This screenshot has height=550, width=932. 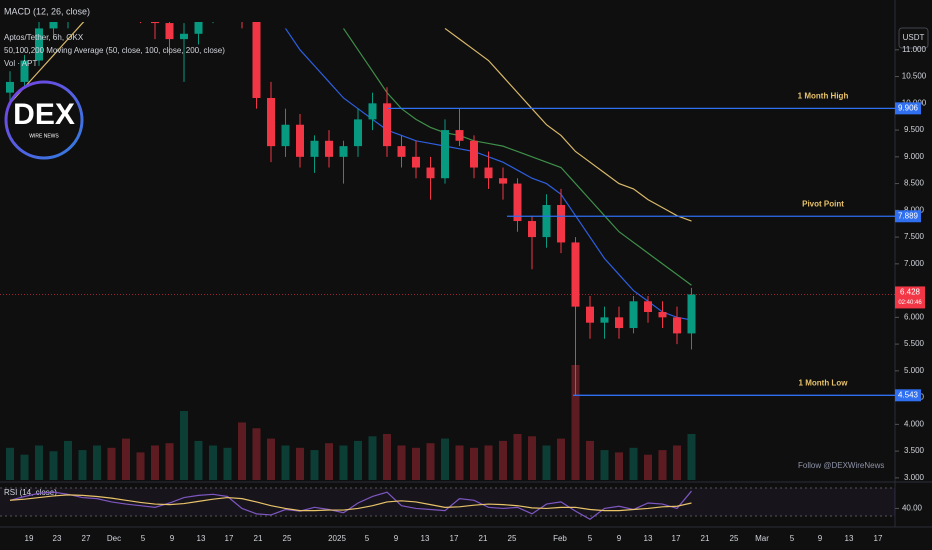 What do you see at coordinates (337, 538) in the screenshot?
I see `x-tick-label: 2025` at bounding box center [337, 538].